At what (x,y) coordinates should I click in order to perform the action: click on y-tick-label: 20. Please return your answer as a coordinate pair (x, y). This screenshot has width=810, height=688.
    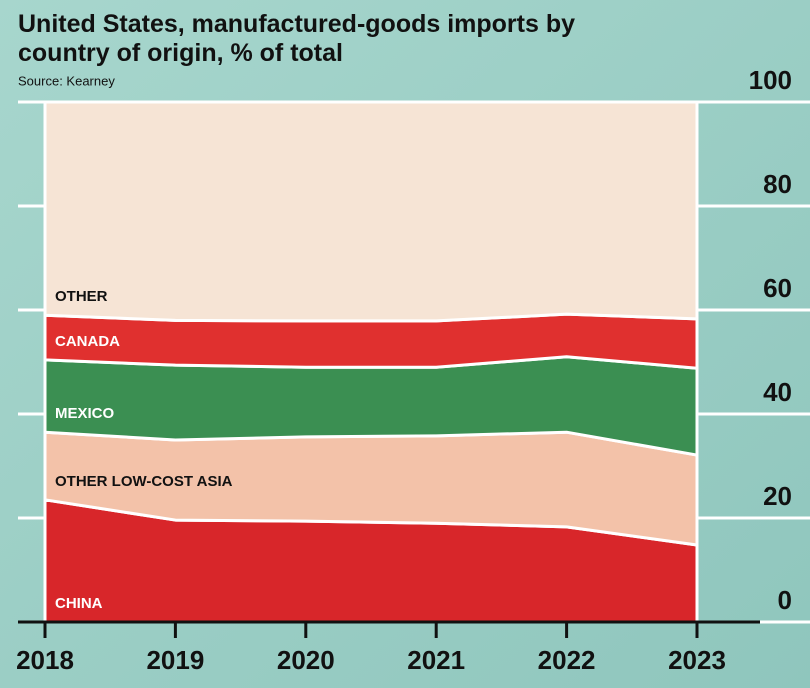
    Looking at the image, I should click on (777, 496).